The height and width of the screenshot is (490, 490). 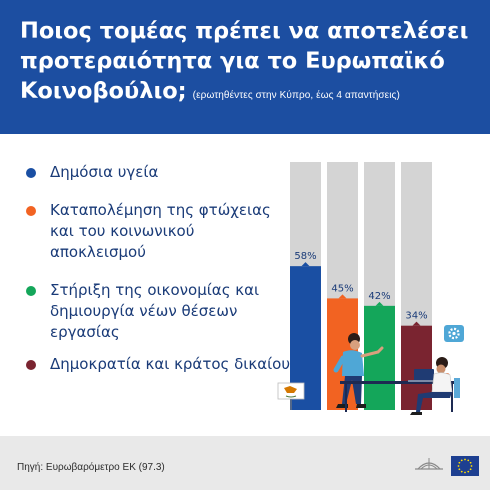 What do you see at coordinates (416, 316) in the screenshot?
I see `bar-value-label-3: 34%` at bounding box center [416, 316].